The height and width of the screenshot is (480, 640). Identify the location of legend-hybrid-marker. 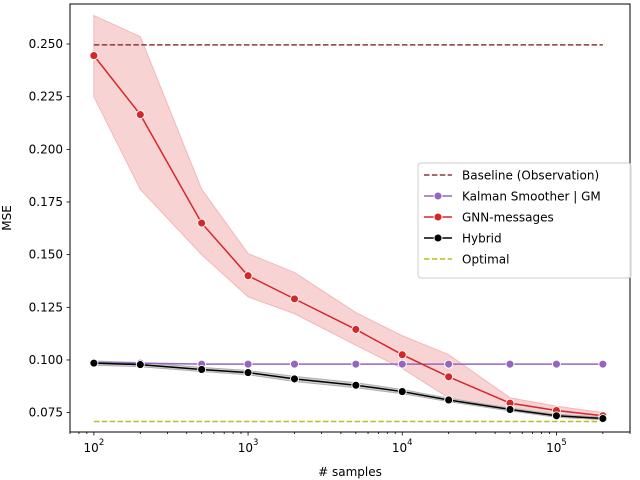
(438, 238).